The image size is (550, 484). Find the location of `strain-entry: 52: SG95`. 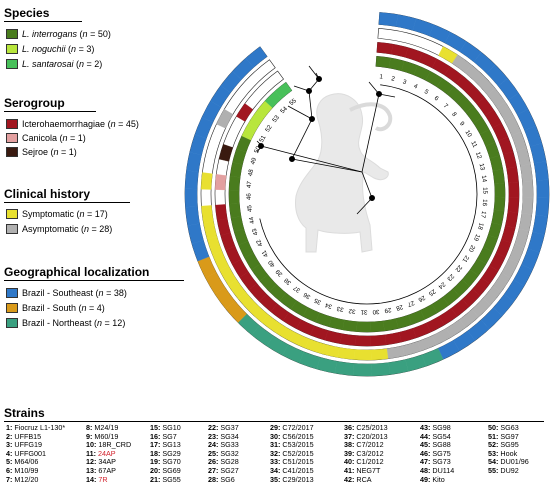

strain-entry: 52: SG95 is located at coordinates (503, 445).